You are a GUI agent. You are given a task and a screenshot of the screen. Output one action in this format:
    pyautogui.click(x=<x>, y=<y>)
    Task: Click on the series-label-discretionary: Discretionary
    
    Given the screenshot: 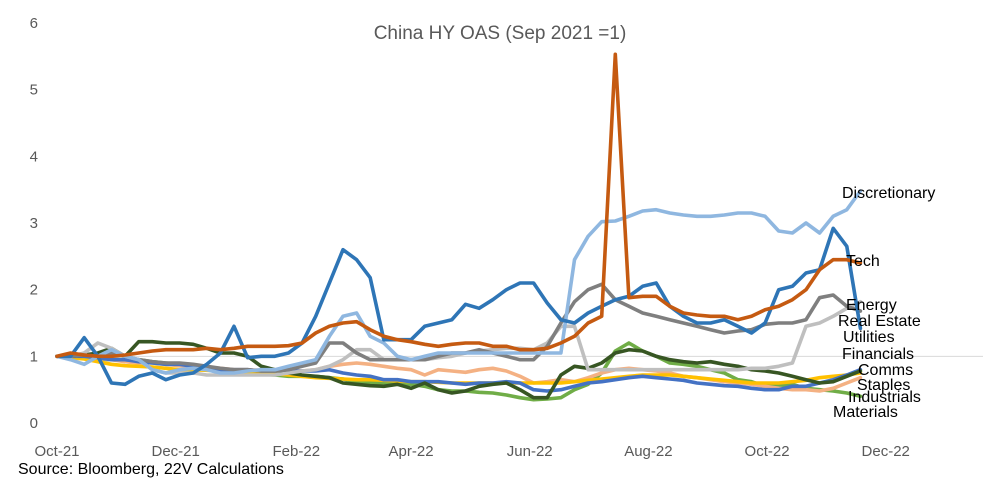 What is the action you would take?
    pyautogui.click(x=888, y=193)
    